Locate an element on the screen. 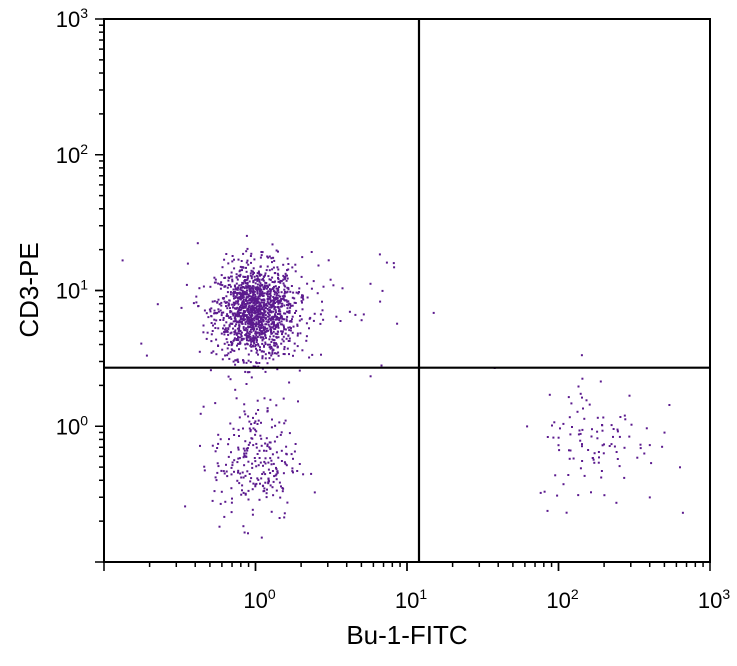  x-tick-label: 101 is located at coordinates (411, 599).